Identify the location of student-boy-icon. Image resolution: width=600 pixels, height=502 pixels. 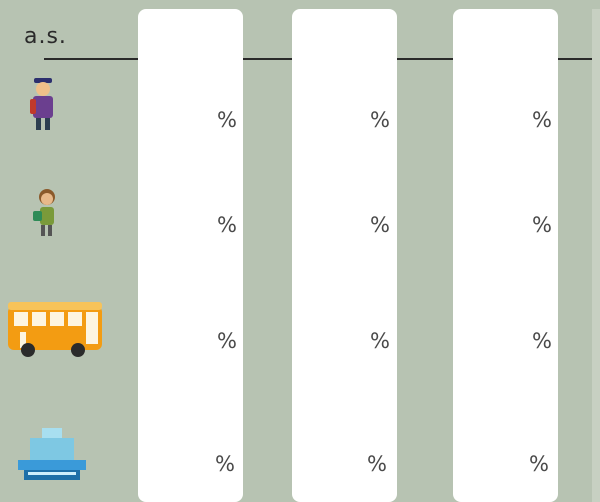
(44, 106).